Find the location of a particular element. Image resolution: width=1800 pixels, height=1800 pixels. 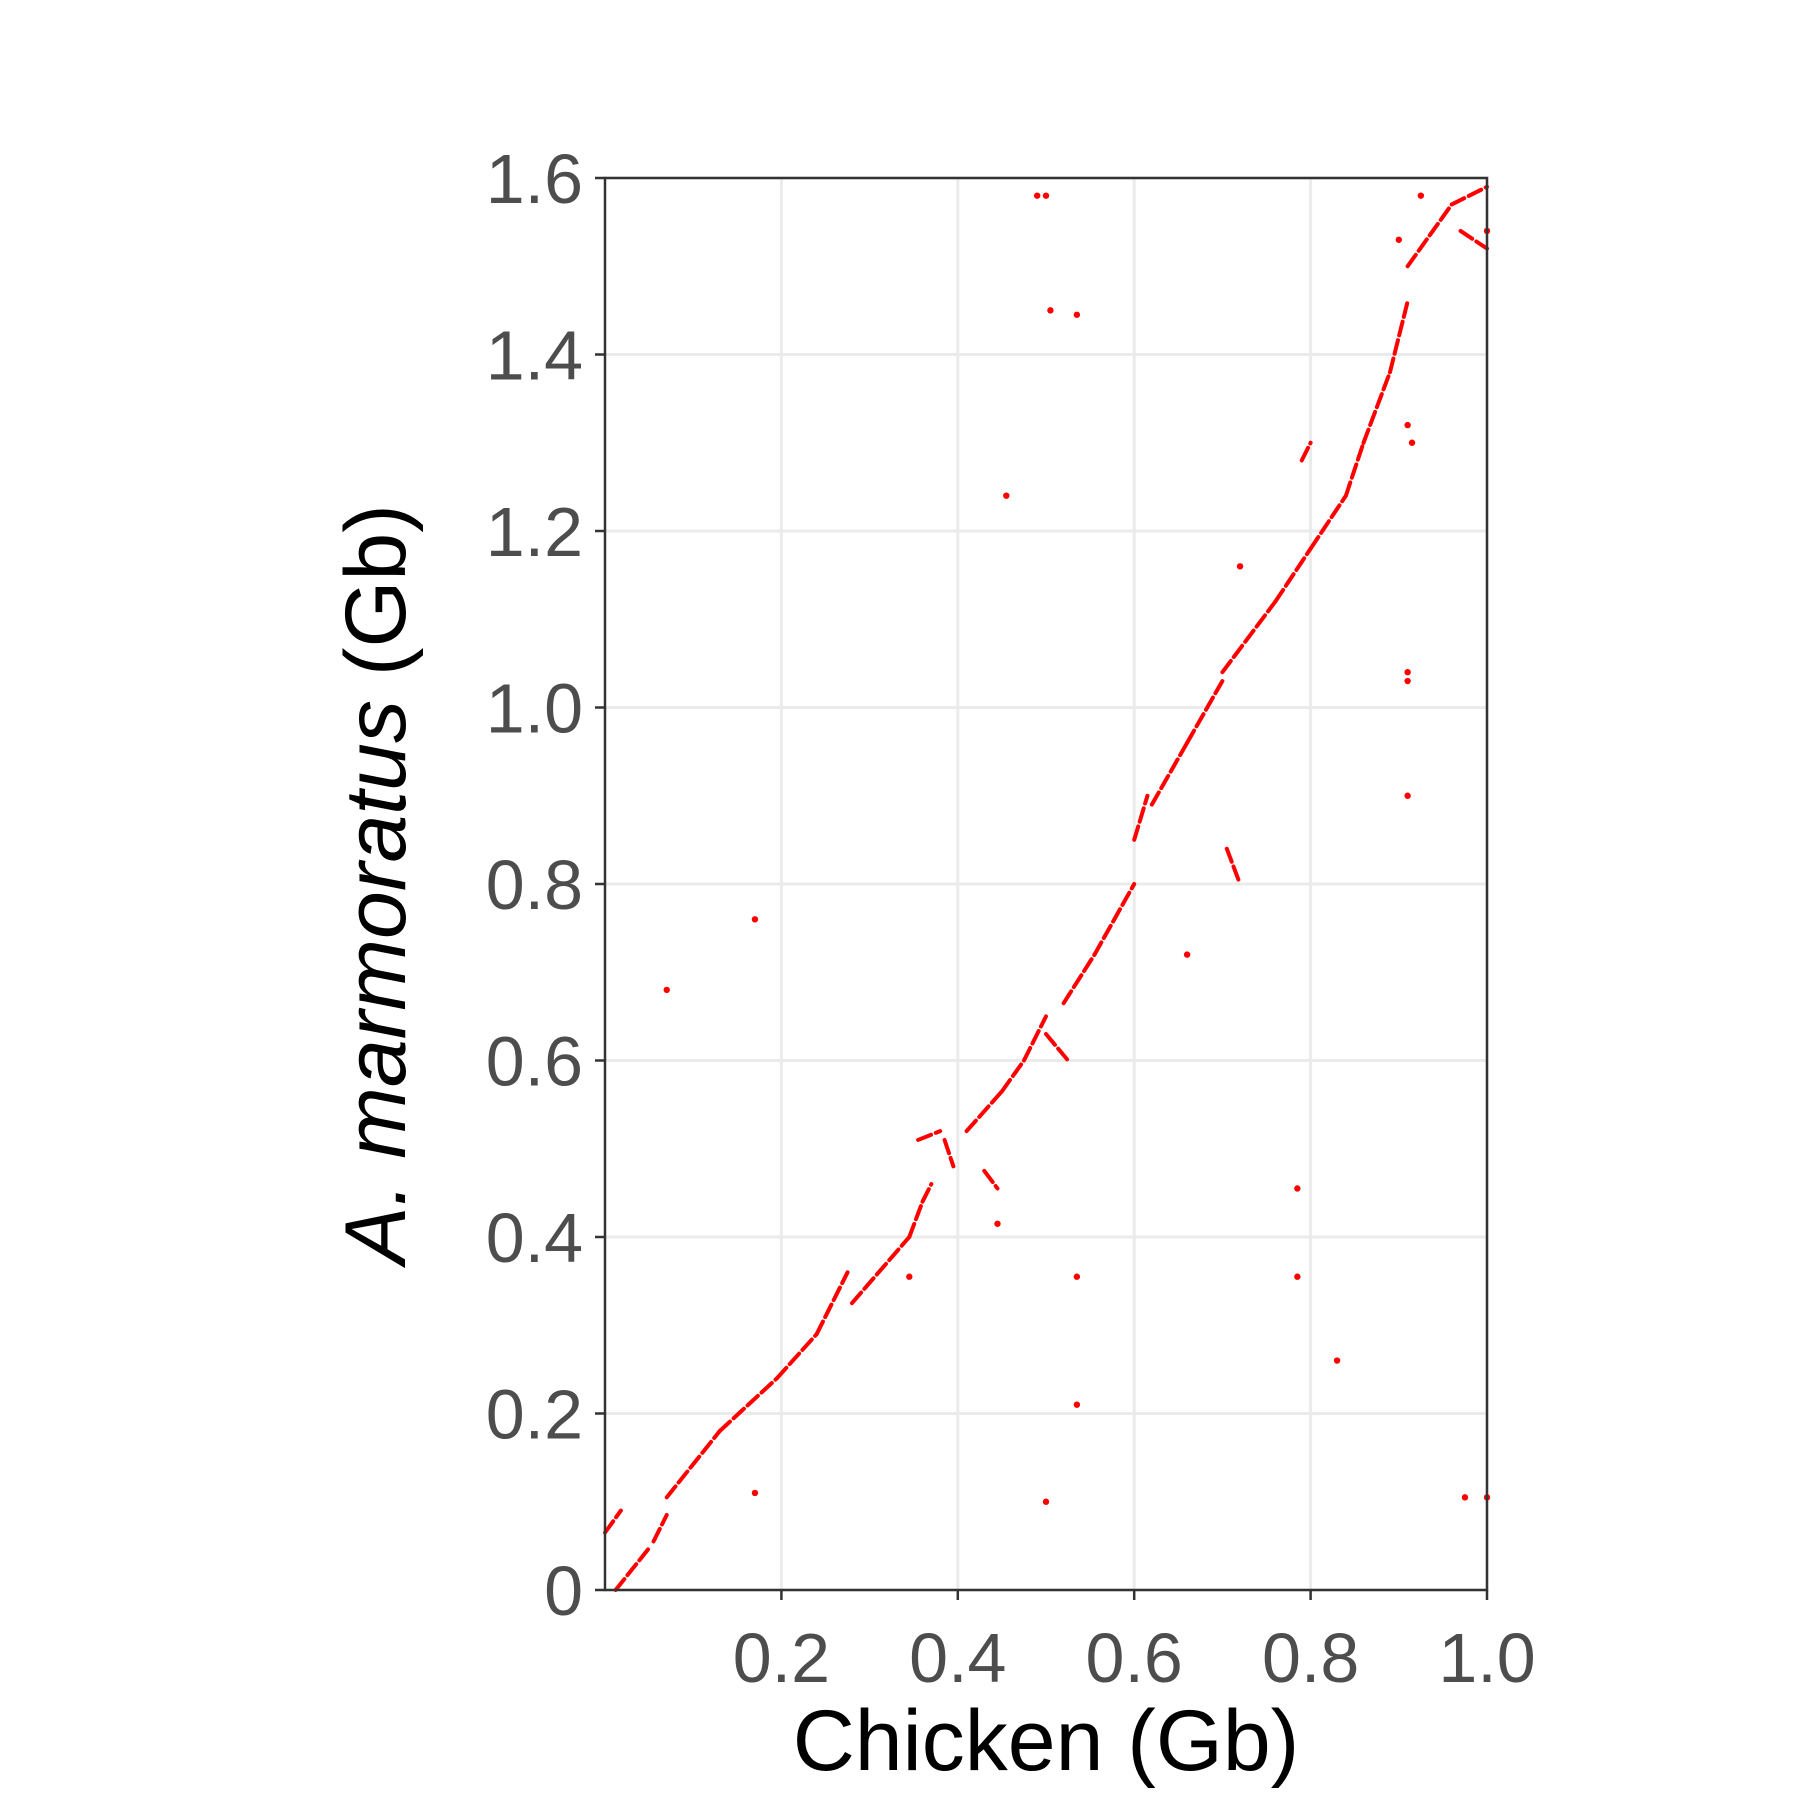

x-tick-label: 0.8 is located at coordinates (1310, 1658).